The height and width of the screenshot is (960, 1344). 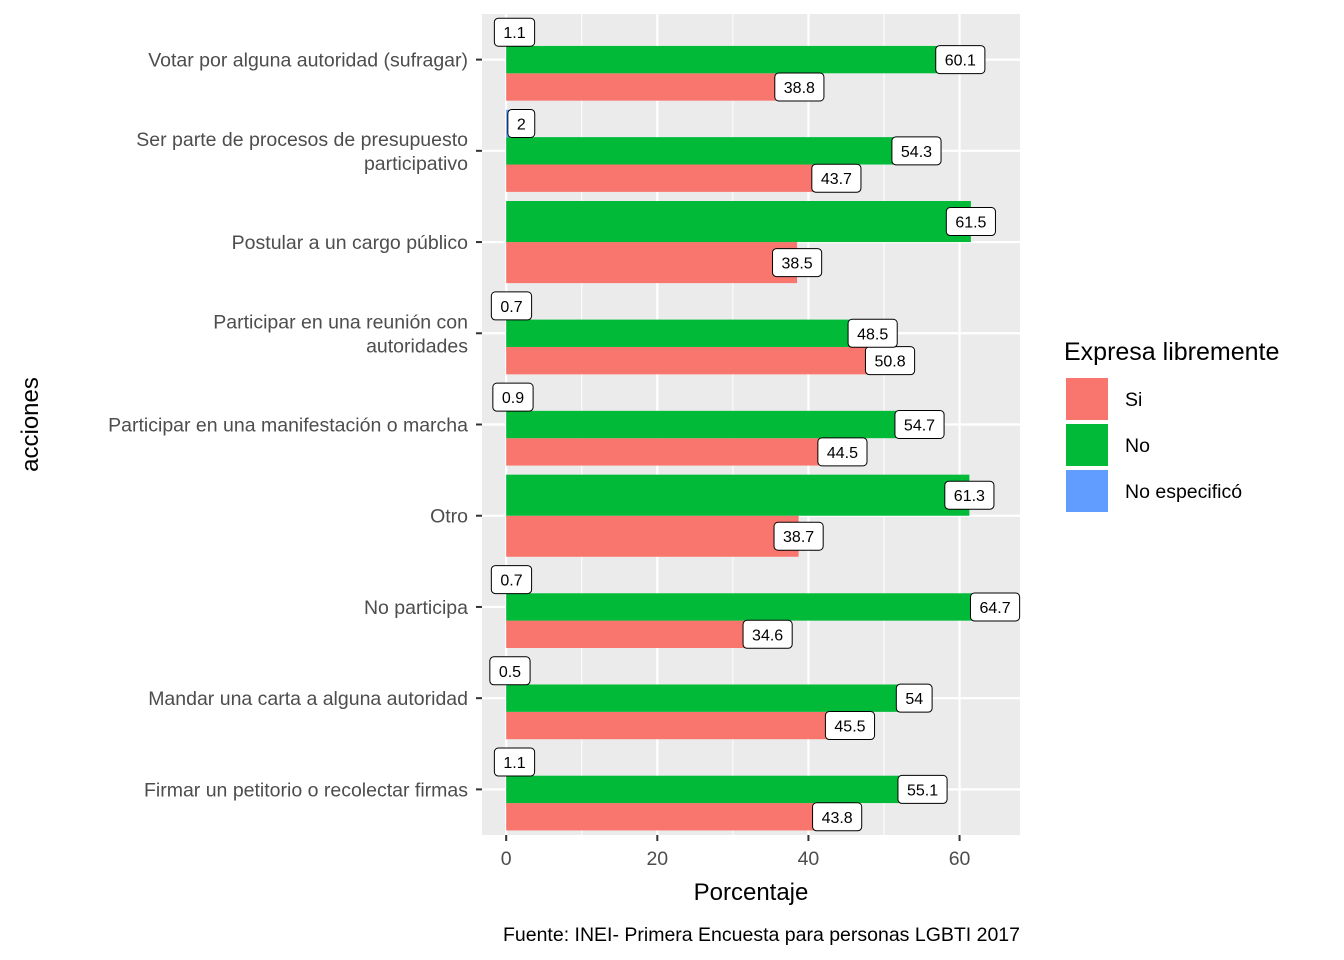 I want to click on data-label-text: 38.5, so click(x=797, y=264).